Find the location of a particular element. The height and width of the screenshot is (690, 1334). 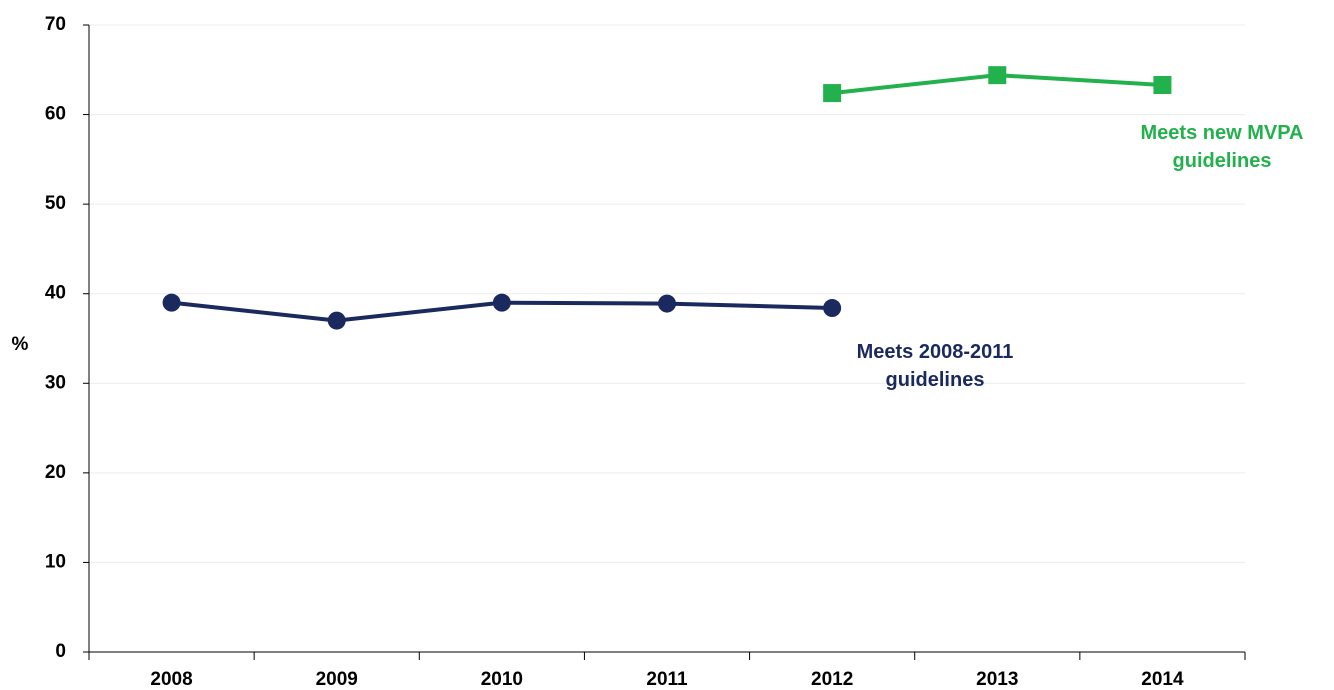

x-tick-label: 2013 is located at coordinates (997, 679).